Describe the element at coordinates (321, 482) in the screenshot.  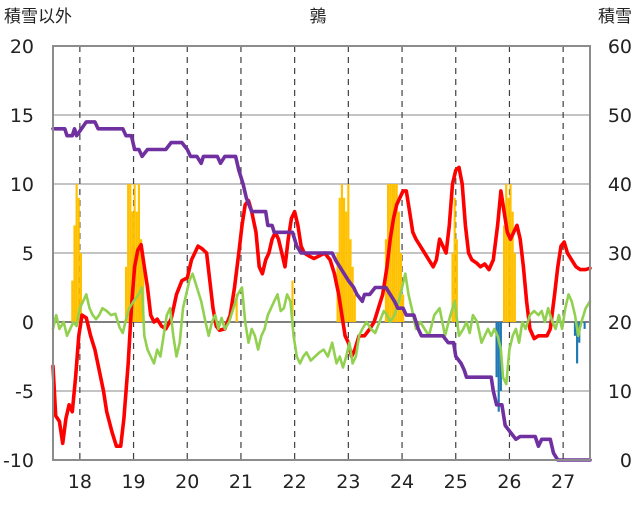
I see `x-axis-ticks: 18 19 20 21 22 23 24 25 26 27` at that location.